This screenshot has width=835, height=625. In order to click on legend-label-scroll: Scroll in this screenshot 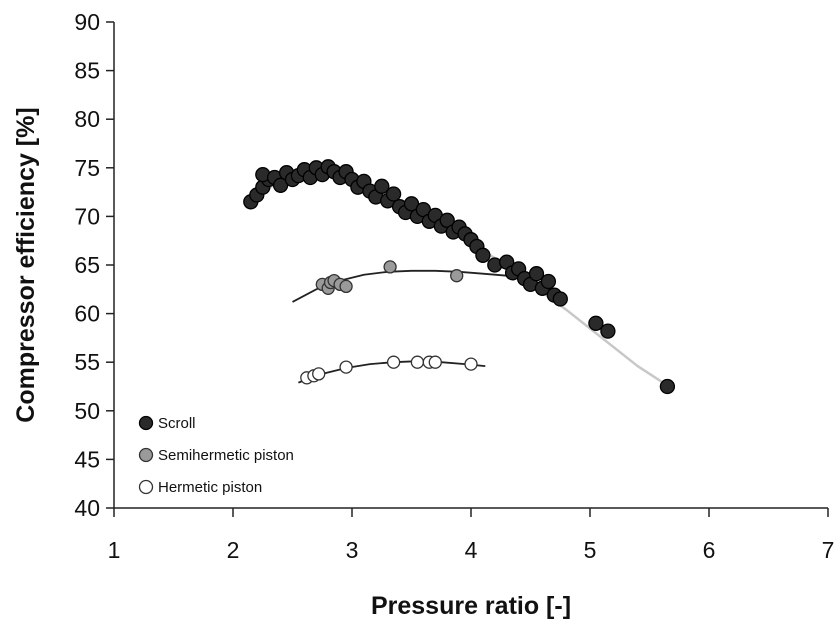, I will do `click(177, 423)`.